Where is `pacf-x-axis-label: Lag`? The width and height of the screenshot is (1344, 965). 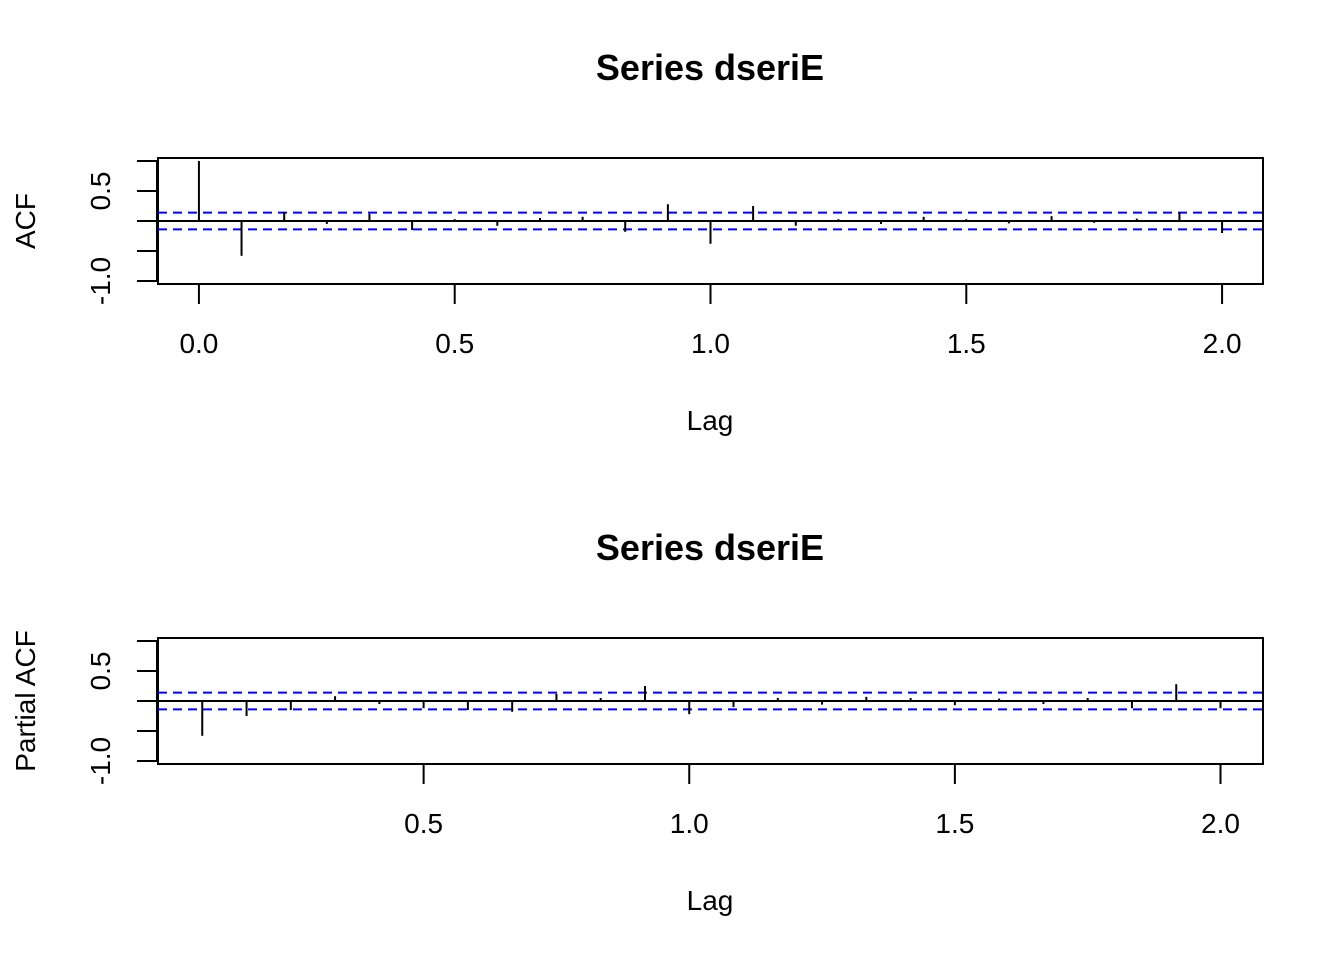
pacf-x-axis-label: Lag is located at coordinates (710, 900).